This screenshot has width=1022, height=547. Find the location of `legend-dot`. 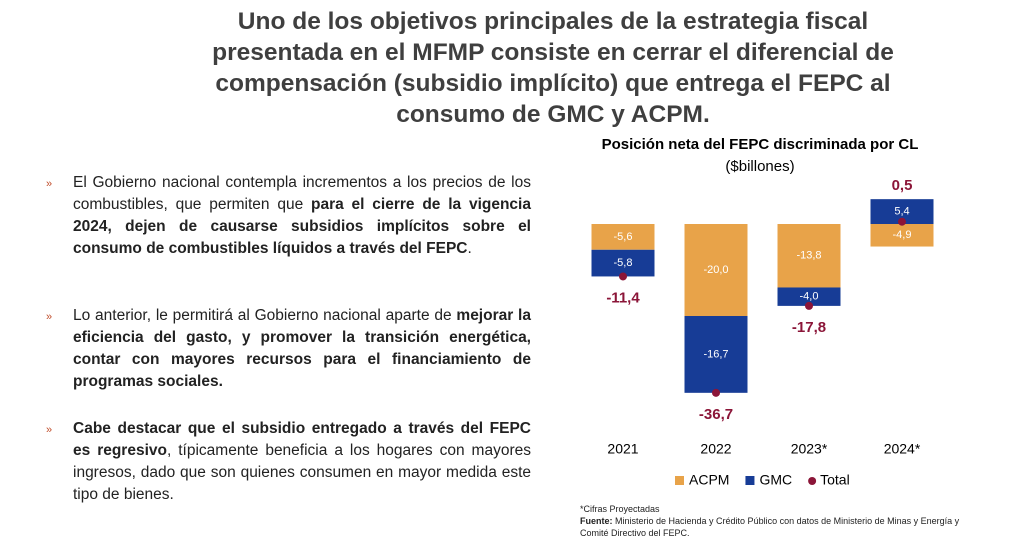

legend-dot is located at coordinates (812, 481).